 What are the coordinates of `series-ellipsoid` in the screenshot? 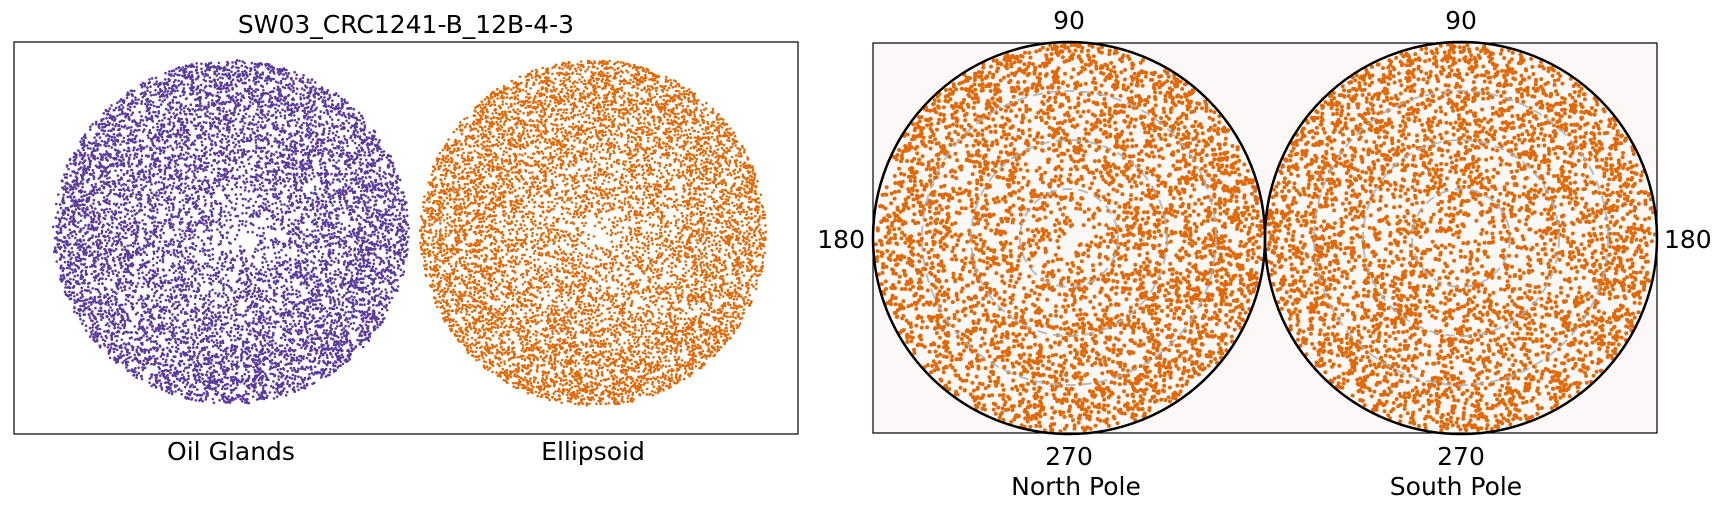 It's located at (593, 233).